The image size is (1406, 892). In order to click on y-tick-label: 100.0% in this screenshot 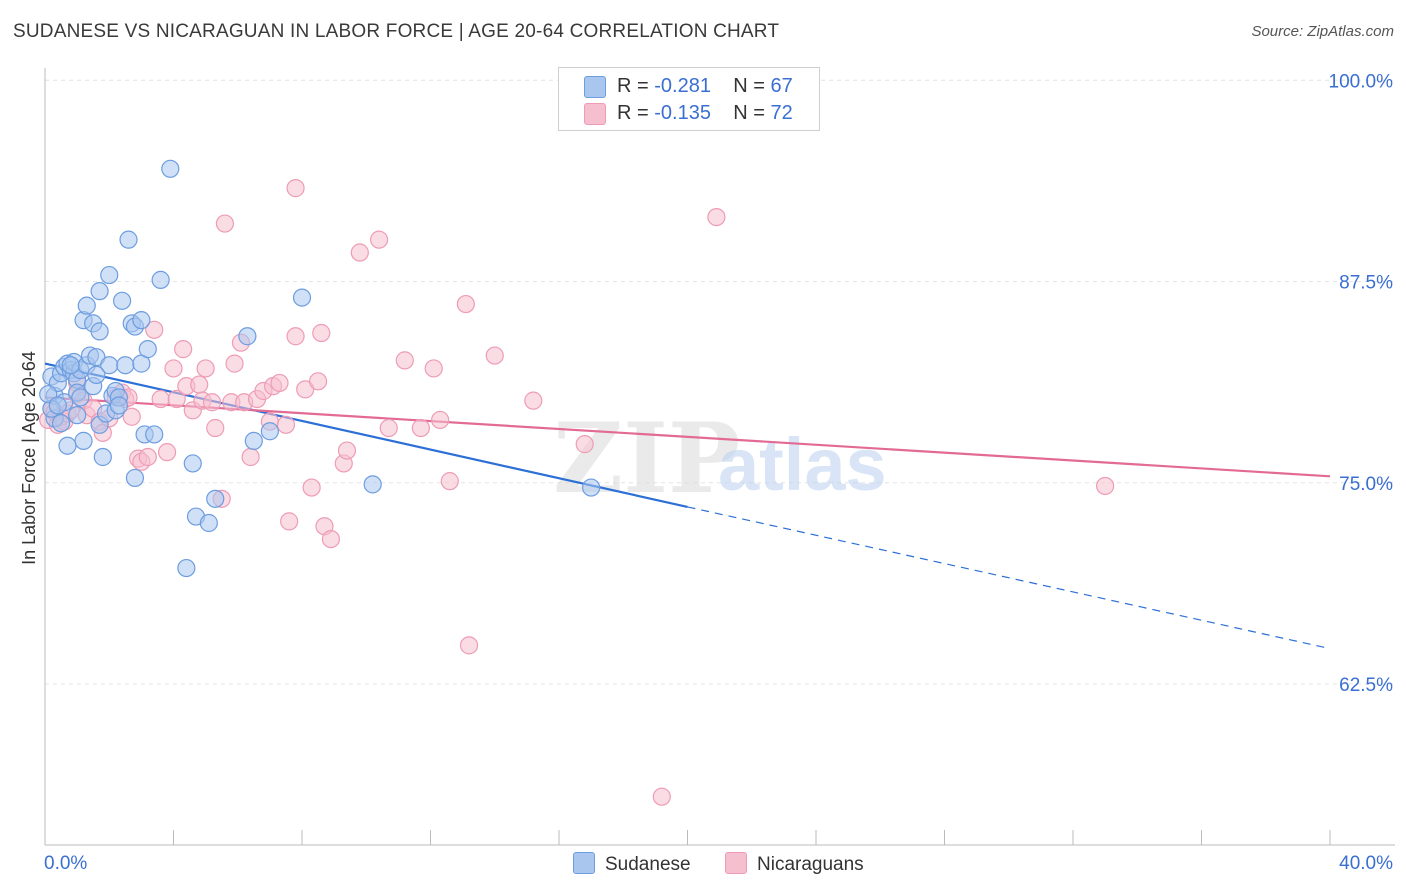, I will do `click(1361, 81)`.